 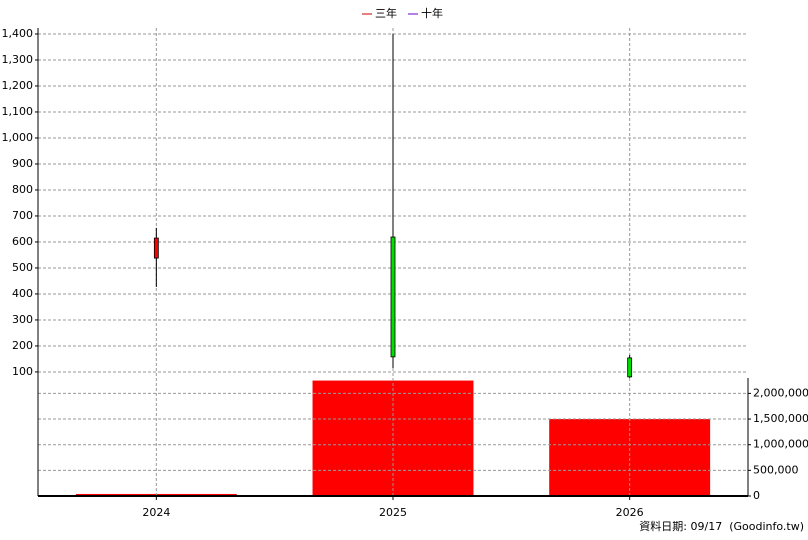 What do you see at coordinates (780, 444) in the screenshot?
I see `y2-tick-label: 1,000,000` at bounding box center [780, 444].